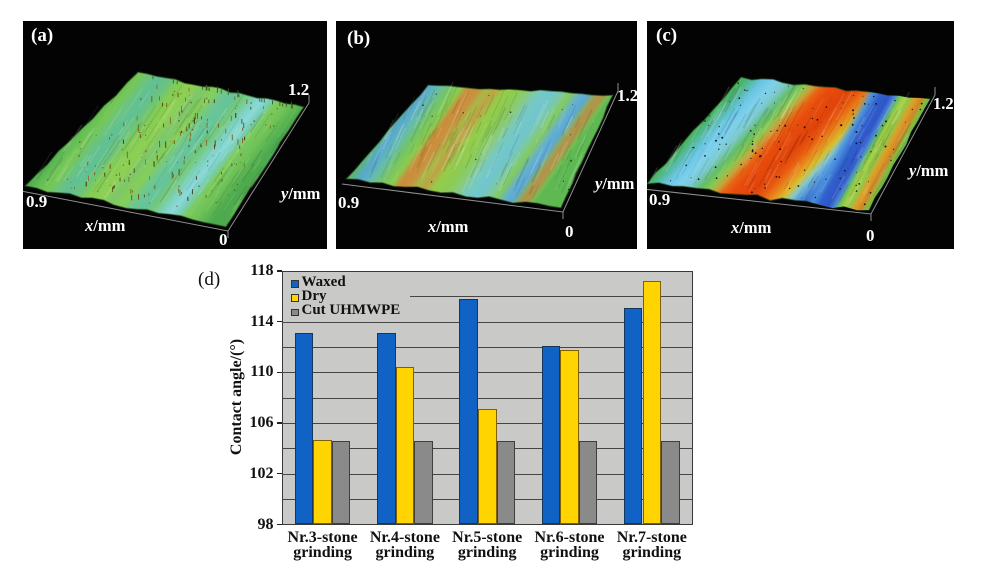 The image size is (985, 568). I want to click on svg-text: (a), so click(42, 35).